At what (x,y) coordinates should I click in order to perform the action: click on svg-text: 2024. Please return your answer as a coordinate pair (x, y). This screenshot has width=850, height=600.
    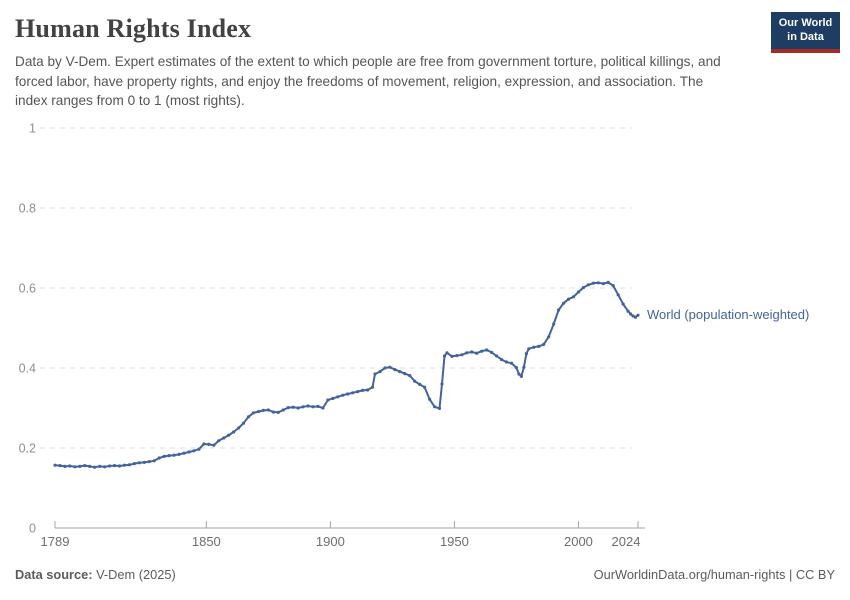
    Looking at the image, I should click on (626, 541).